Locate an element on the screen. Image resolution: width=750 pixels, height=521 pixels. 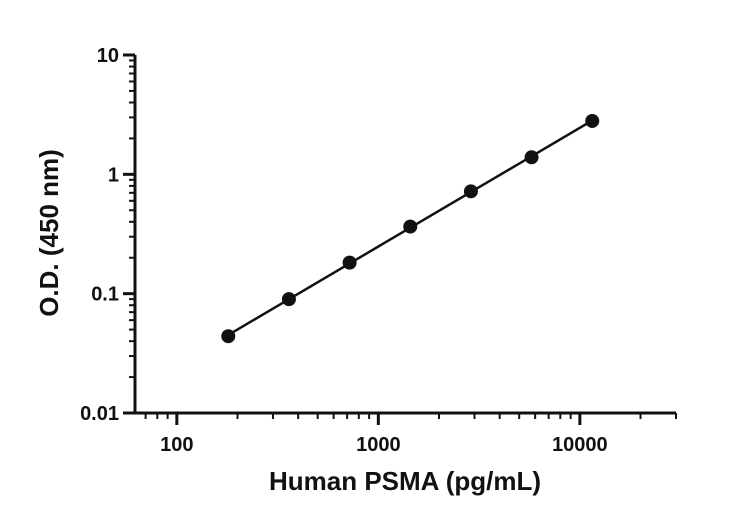
x-tick-label: 100 is located at coordinates (176, 445).